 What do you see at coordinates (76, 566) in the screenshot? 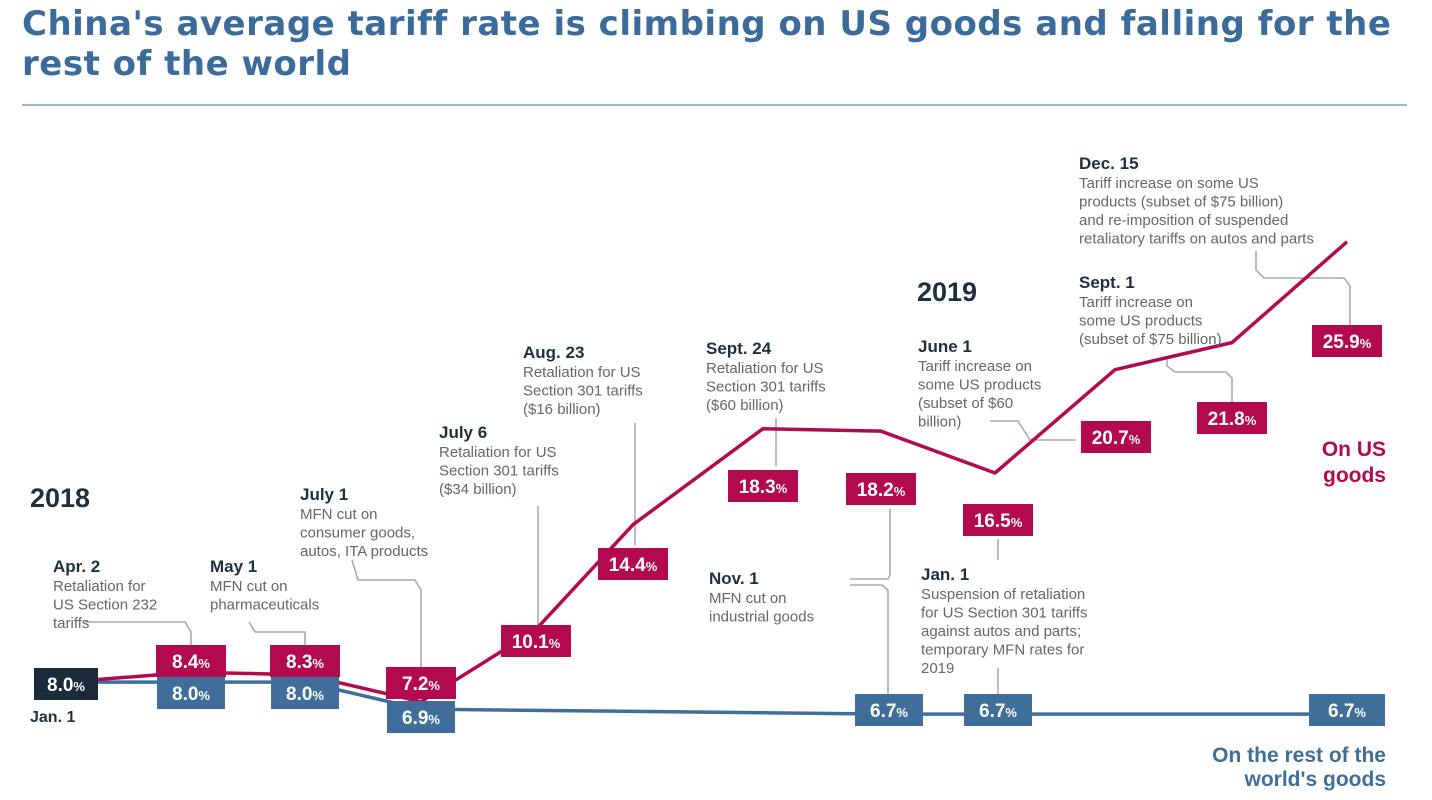
I see `annotation-date-0: Apr. 2` at bounding box center [76, 566].